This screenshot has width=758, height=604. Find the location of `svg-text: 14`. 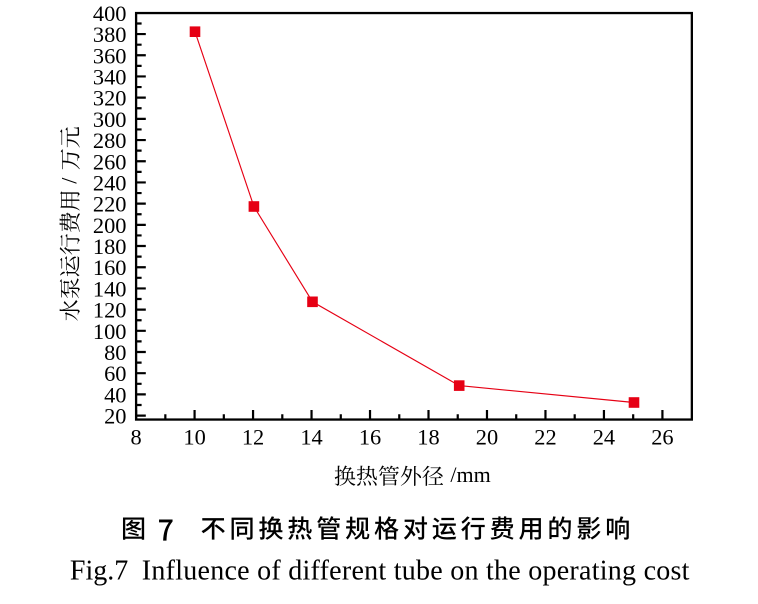

svg-text: 14 is located at coordinates (311, 437).